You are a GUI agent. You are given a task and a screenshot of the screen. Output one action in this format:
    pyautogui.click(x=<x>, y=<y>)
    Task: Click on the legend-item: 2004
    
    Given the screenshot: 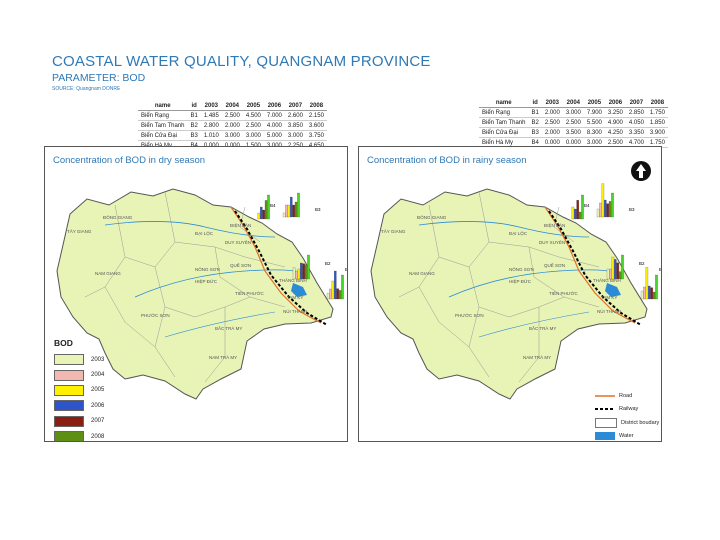 What is the action you would take?
    pyautogui.click(x=79, y=374)
    